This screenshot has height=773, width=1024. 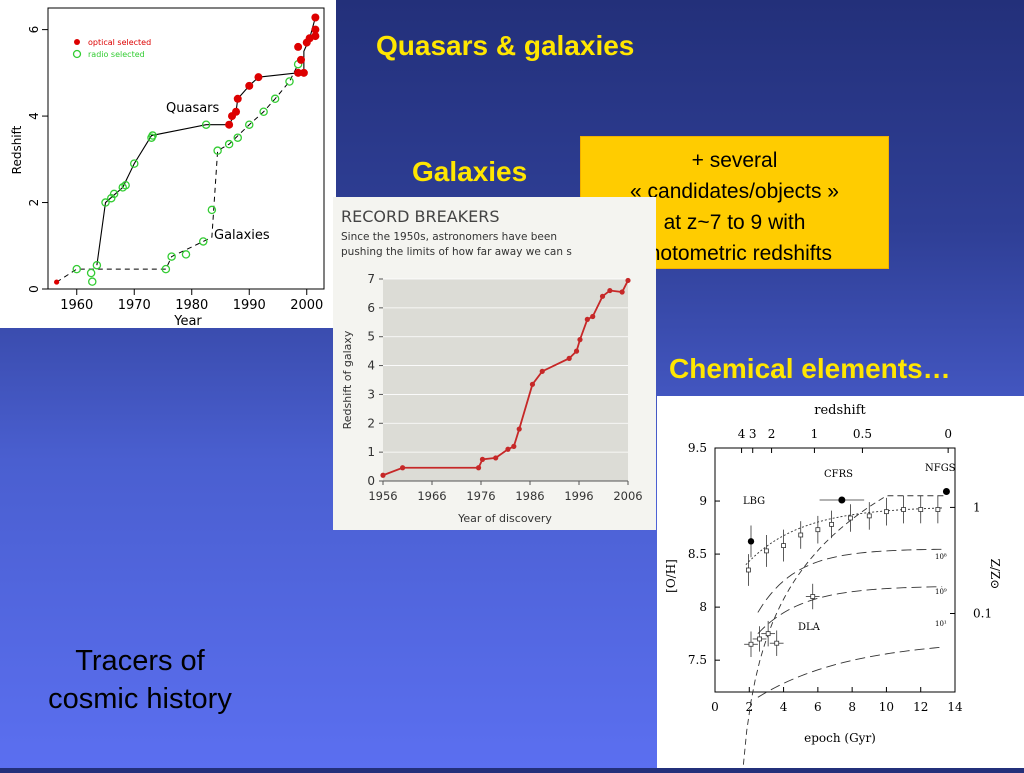 I want to click on top-tick-label: 4, so click(x=742, y=434).